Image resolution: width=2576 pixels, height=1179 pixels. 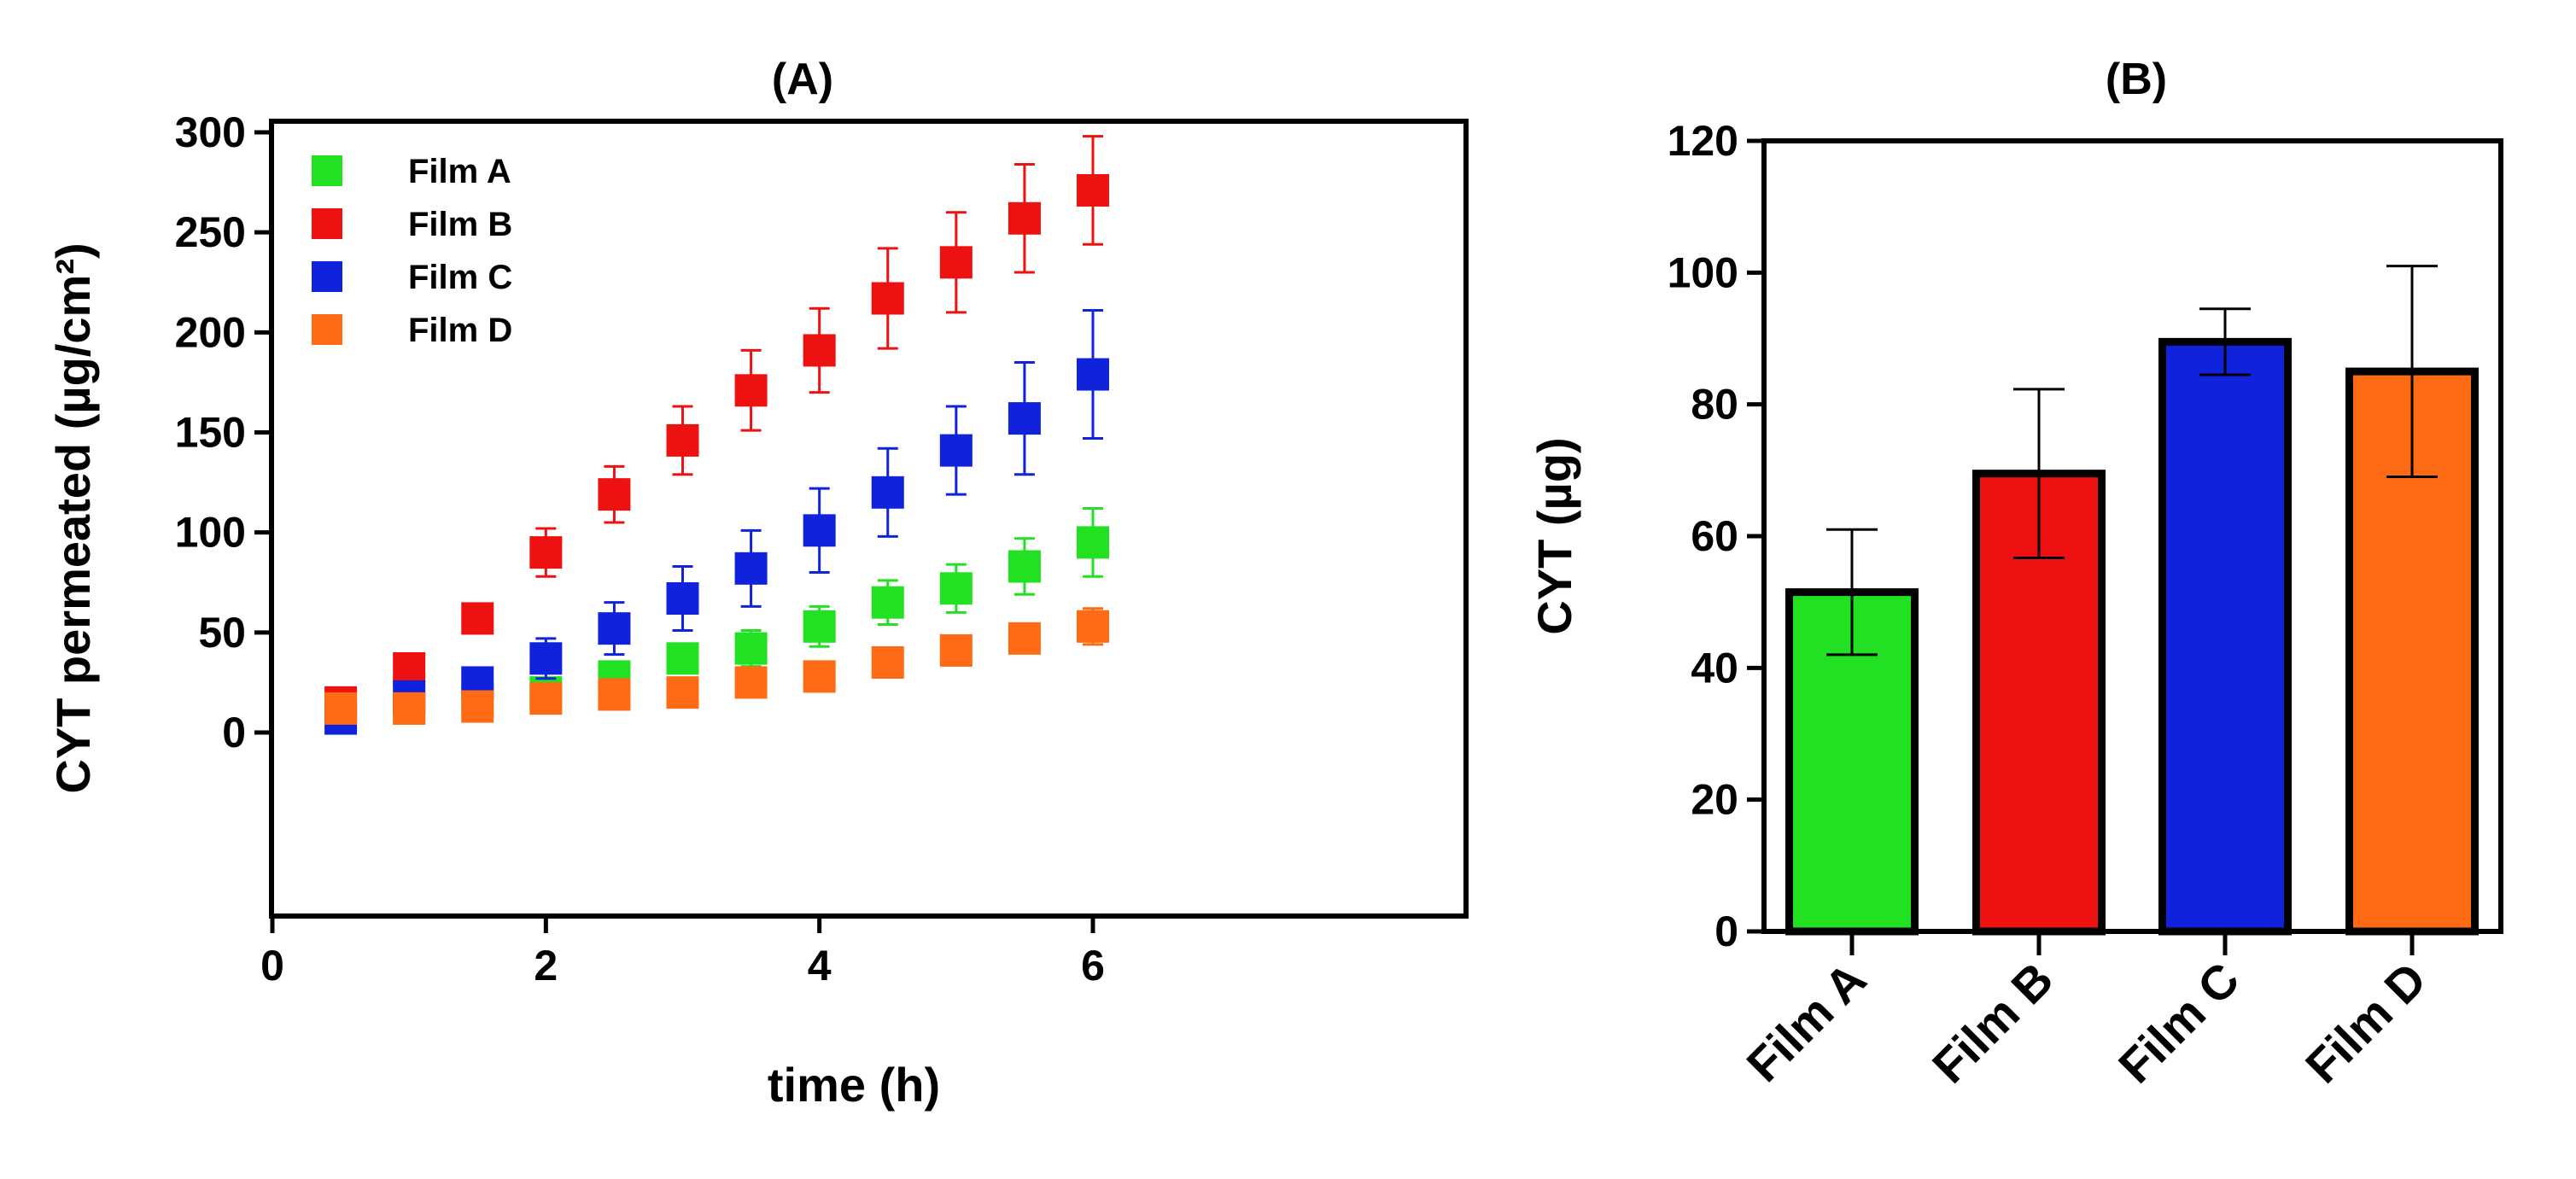 What do you see at coordinates (1554, 535) in the screenshot?
I see `panel-b-y-label: CYT (µg)` at bounding box center [1554, 535].